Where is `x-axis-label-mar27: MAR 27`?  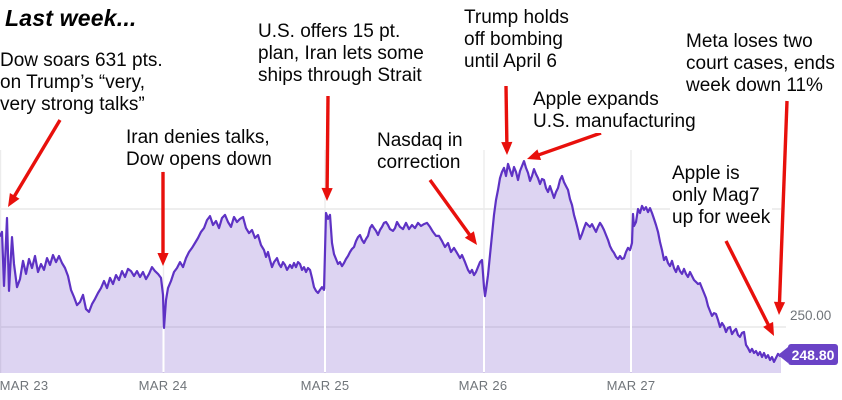
x-axis-label-mar27: MAR 27 is located at coordinates (631, 385).